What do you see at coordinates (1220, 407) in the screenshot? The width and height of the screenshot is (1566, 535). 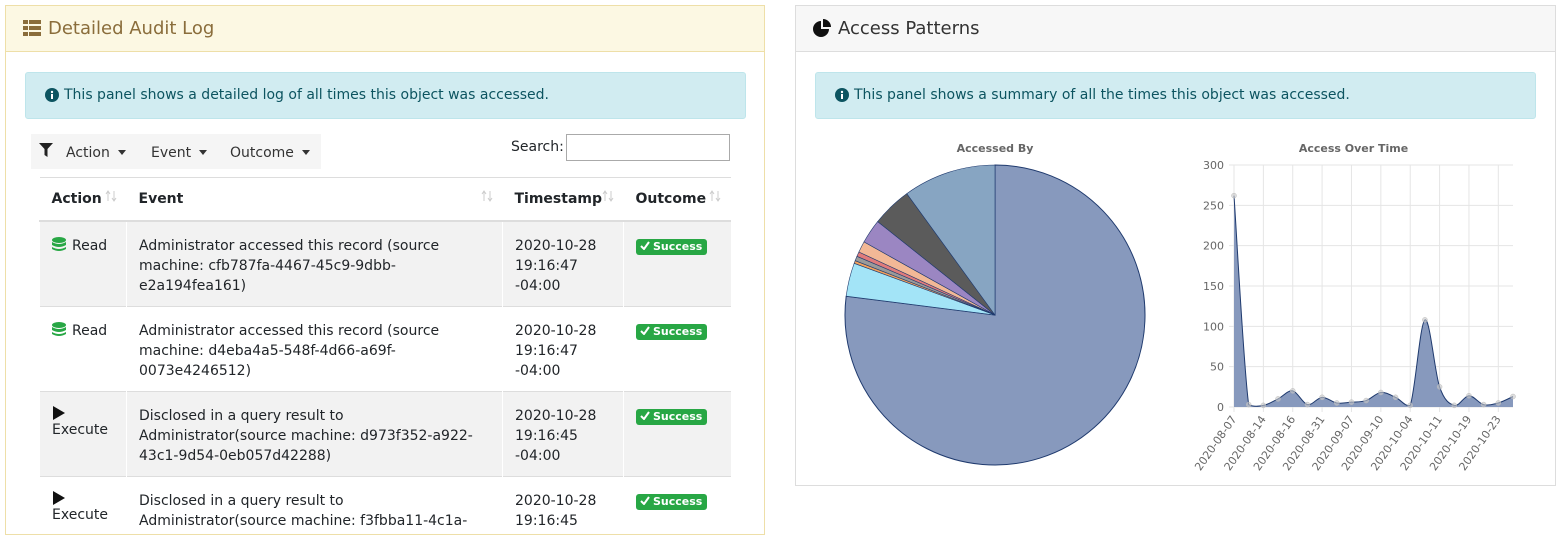 I see `y-tick-label: 0` at bounding box center [1220, 407].